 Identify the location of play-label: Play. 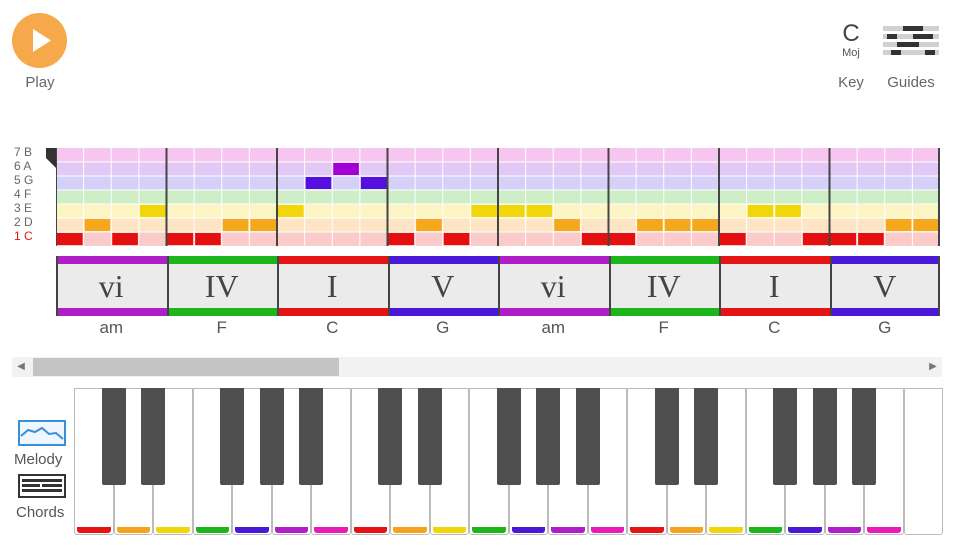
(40, 82).